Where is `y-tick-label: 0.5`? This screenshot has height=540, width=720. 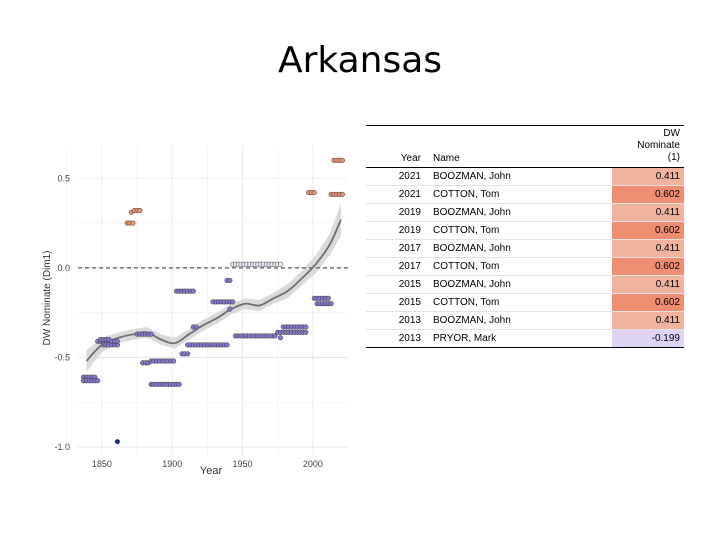
y-tick-label: 0.5 is located at coordinates (63, 178).